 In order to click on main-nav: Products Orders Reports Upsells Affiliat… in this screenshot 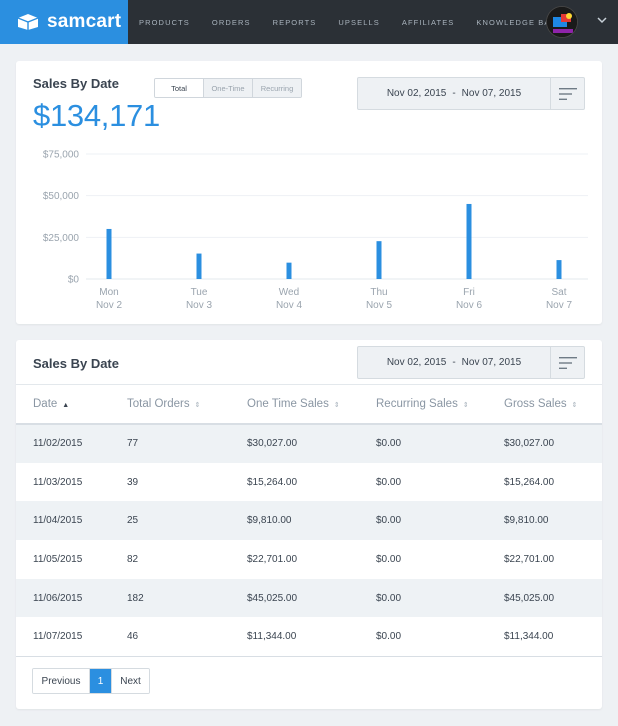, I will do `click(351, 22)`.